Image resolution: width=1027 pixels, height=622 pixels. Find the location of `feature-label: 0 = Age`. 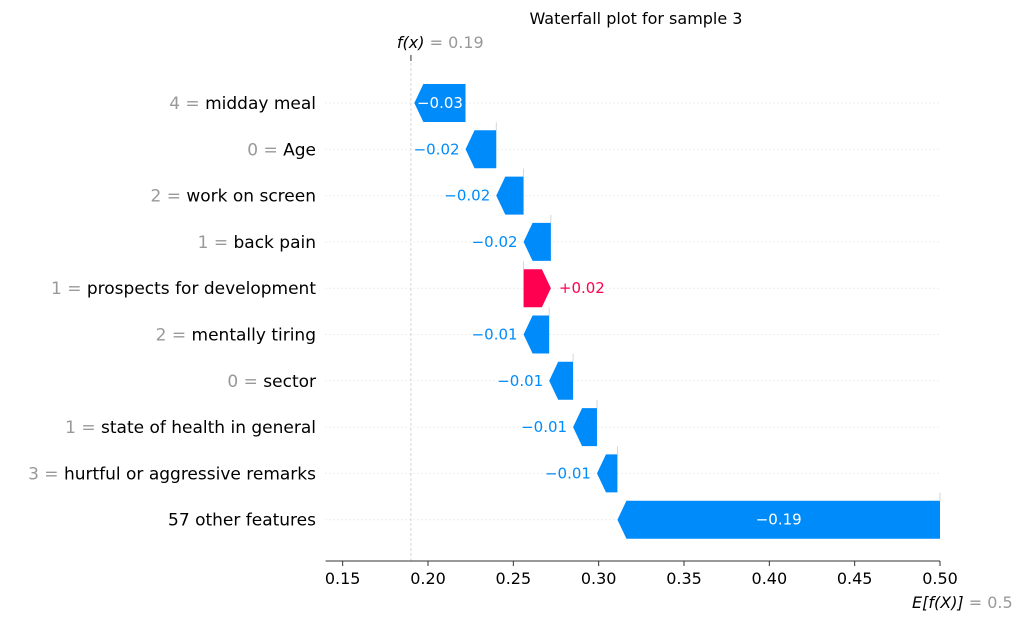

feature-label: 0 = Age is located at coordinates (281, 150).